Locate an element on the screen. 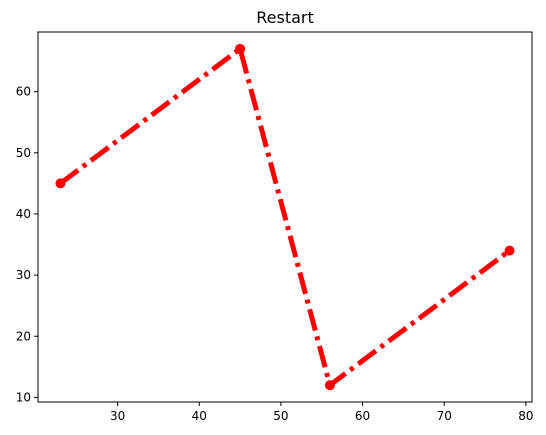  x-tick-label: 60 is located at coordinates (362, 416).